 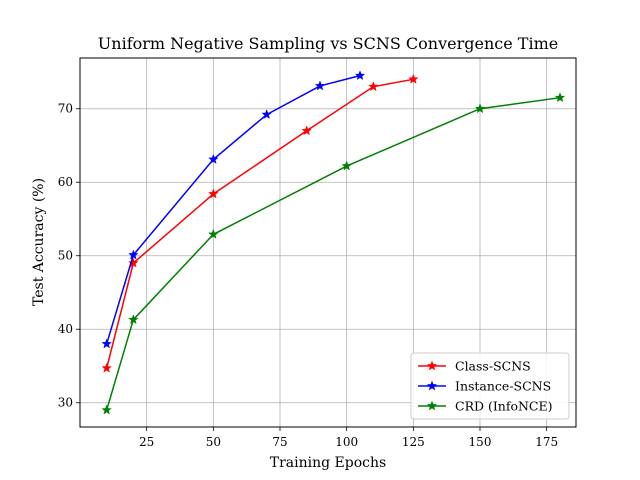 I want to click on legend-label: CRD (InfoNCE), so click(x=504, y=406).